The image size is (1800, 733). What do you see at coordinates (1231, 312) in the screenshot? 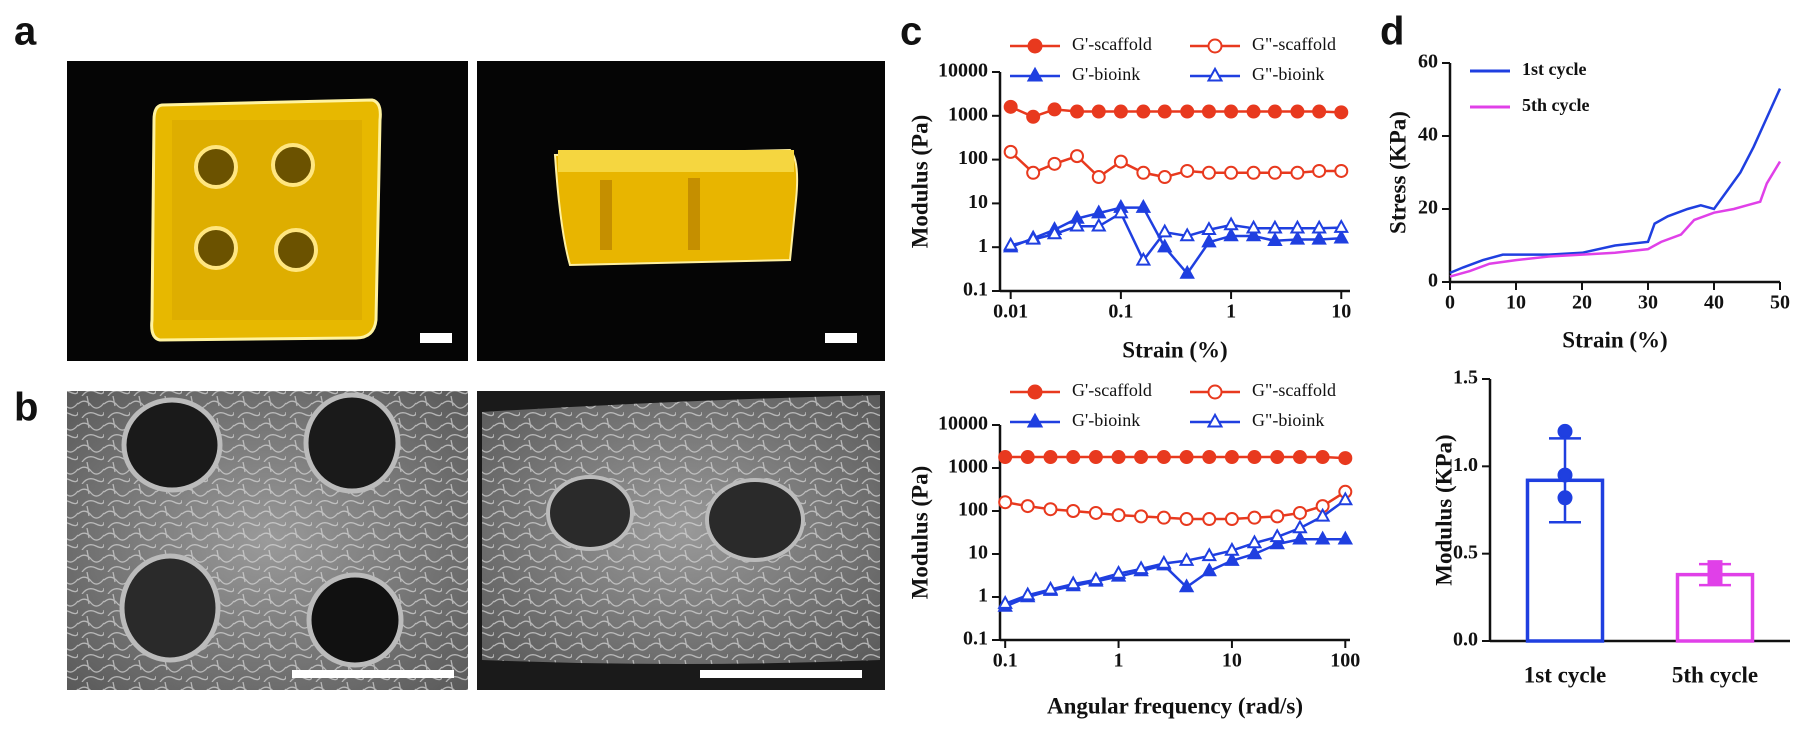
I see `x-tick-label: 1` at bounding box center [1231, 312].